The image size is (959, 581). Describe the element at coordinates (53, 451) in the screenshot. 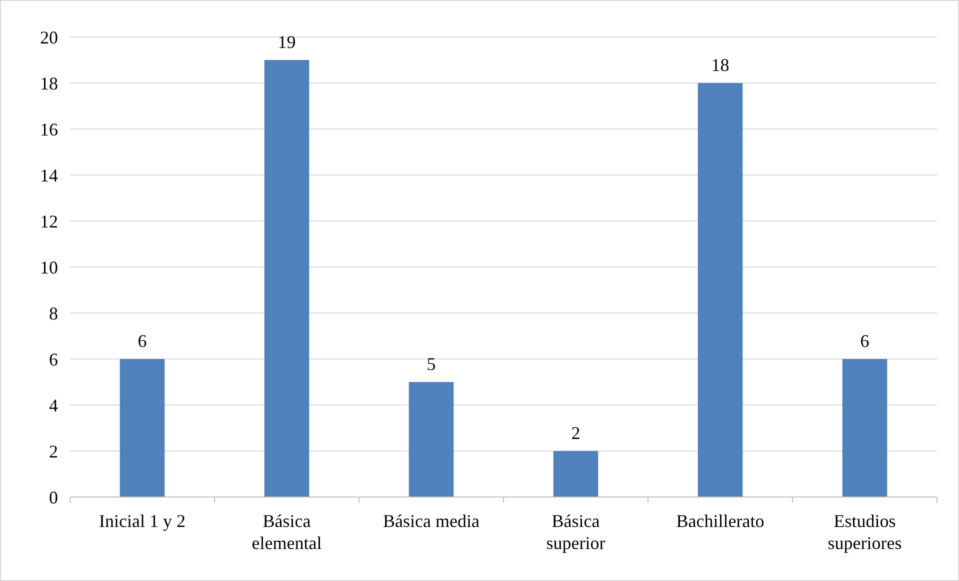

I see `y-tick-label: 2` at that location.